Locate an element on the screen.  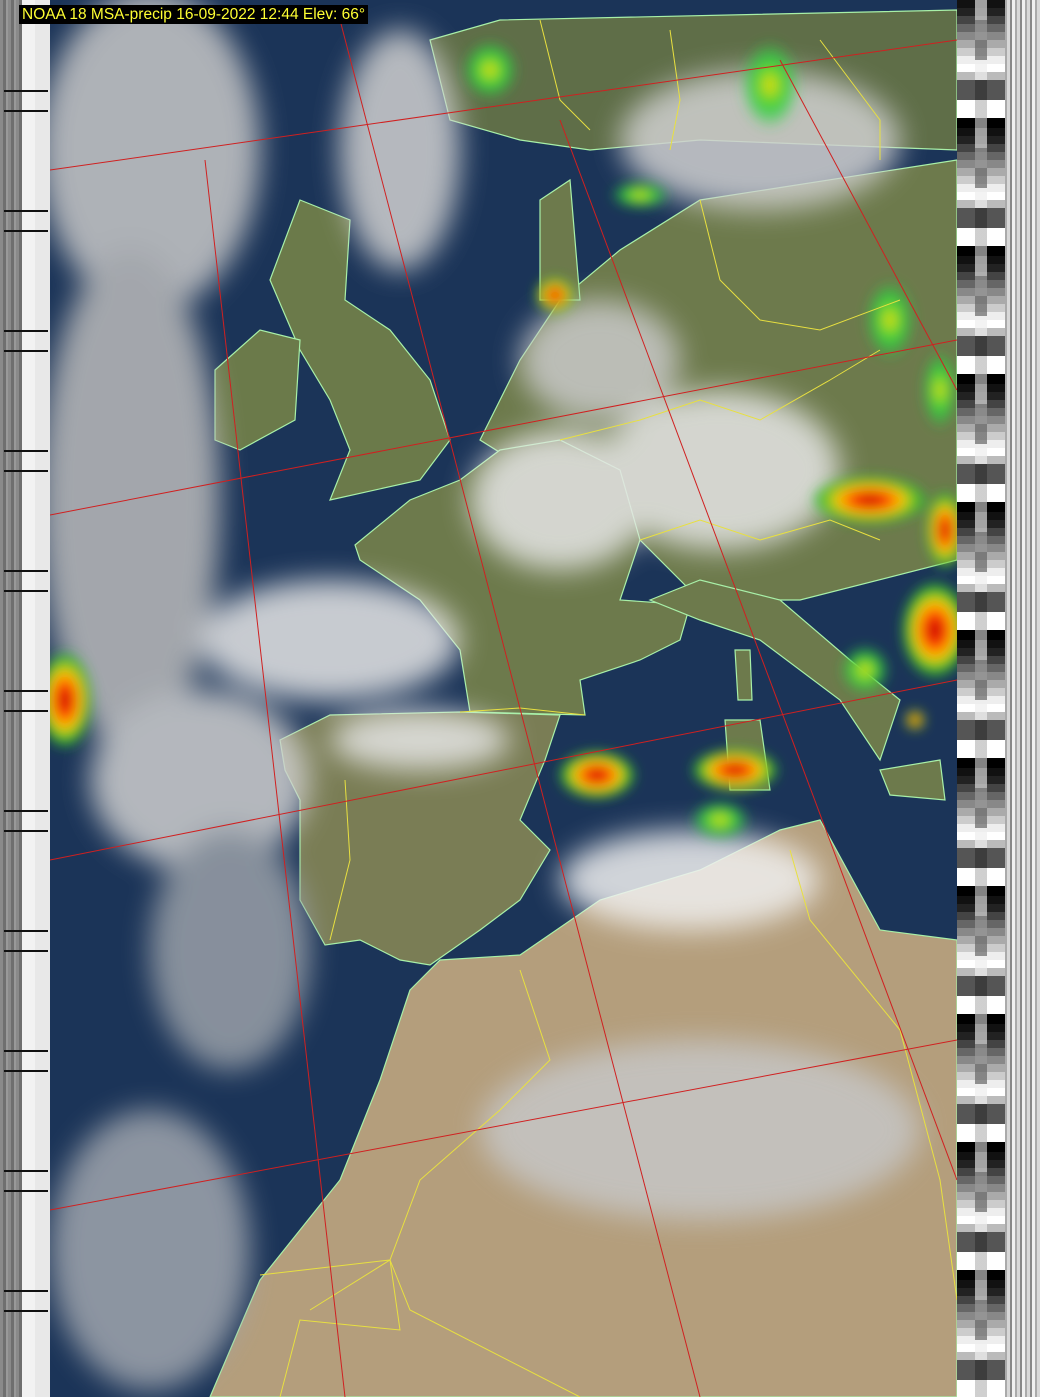
denmark is located at coordinates (560, 239).